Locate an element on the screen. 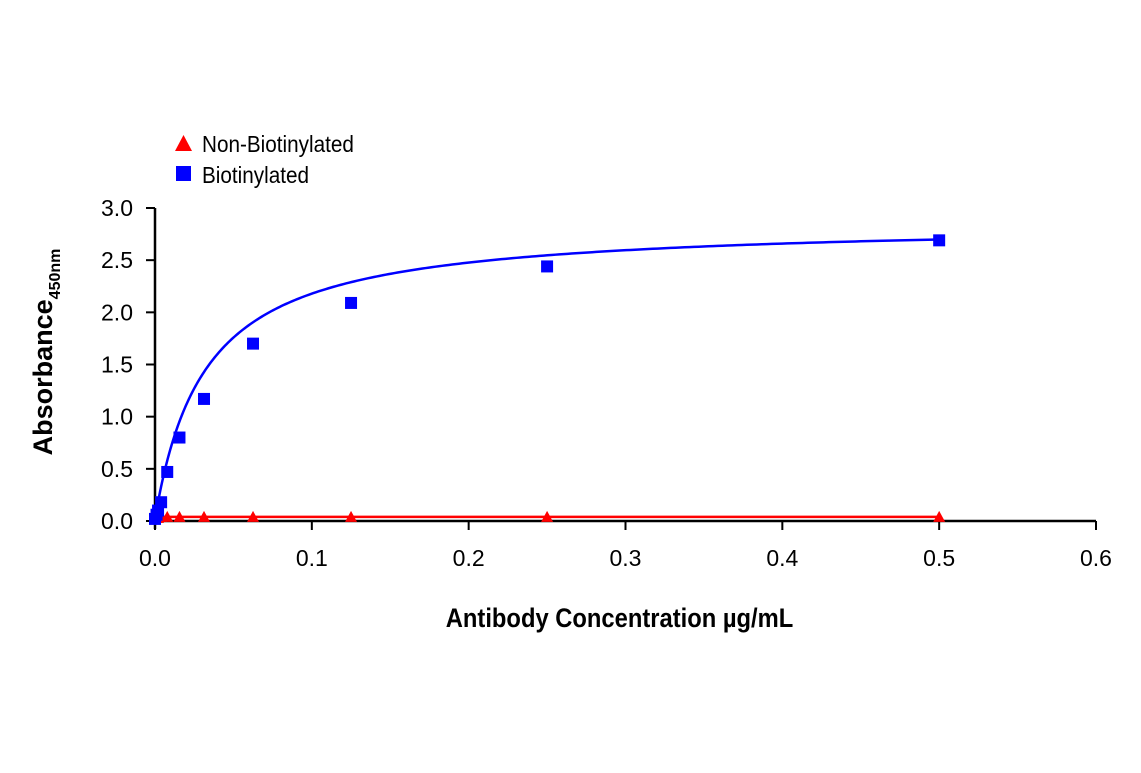 The width and height of the screenshot is (1141, 773). legend-marker-square is located at coordinates (183, 173).